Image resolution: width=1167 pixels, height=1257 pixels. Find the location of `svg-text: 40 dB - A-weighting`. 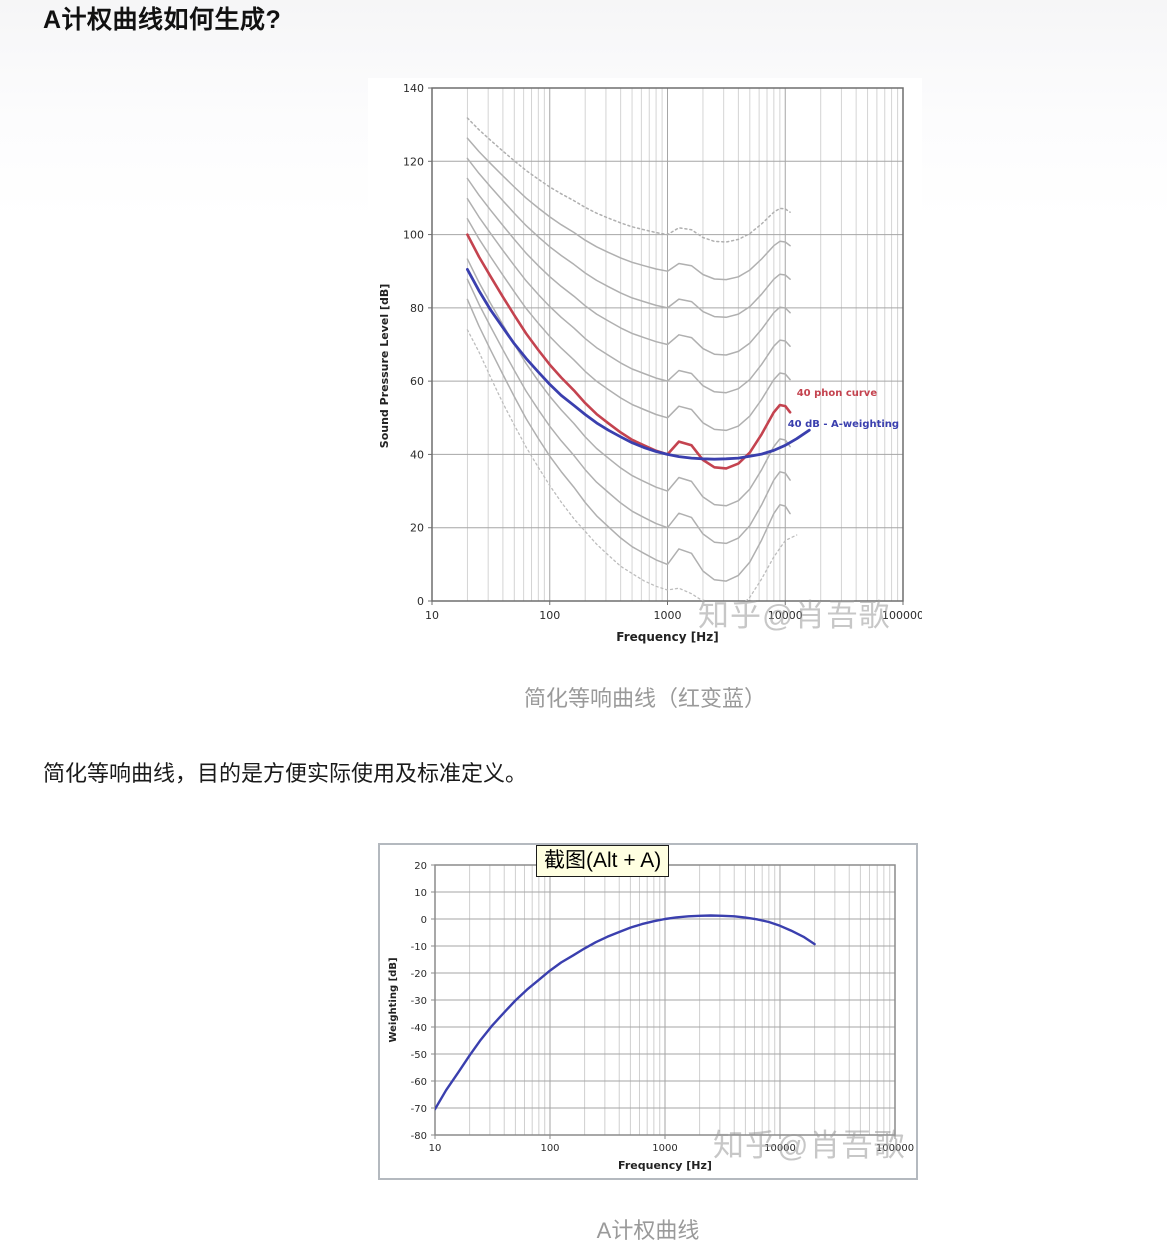

svg-text: 40 dB - A-weighting is located at coordinates (843, 424).